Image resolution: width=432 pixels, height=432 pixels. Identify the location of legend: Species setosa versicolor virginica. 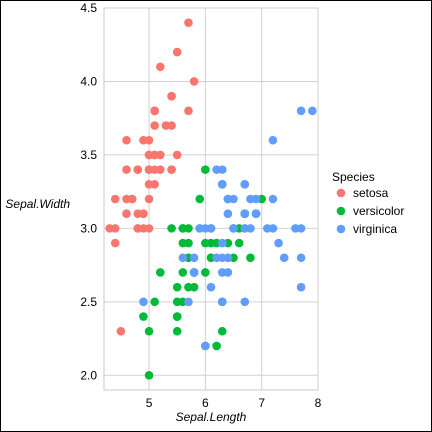
(368, 203).